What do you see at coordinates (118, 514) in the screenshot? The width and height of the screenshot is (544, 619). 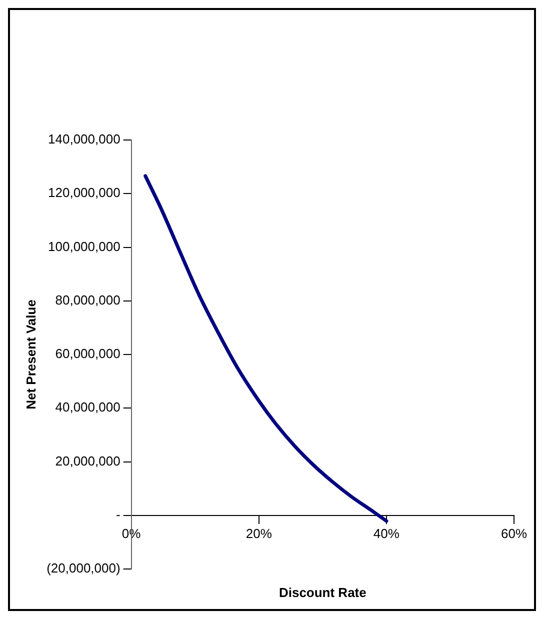 I see `y-tick-label: -` at bounding box center [118, 514].